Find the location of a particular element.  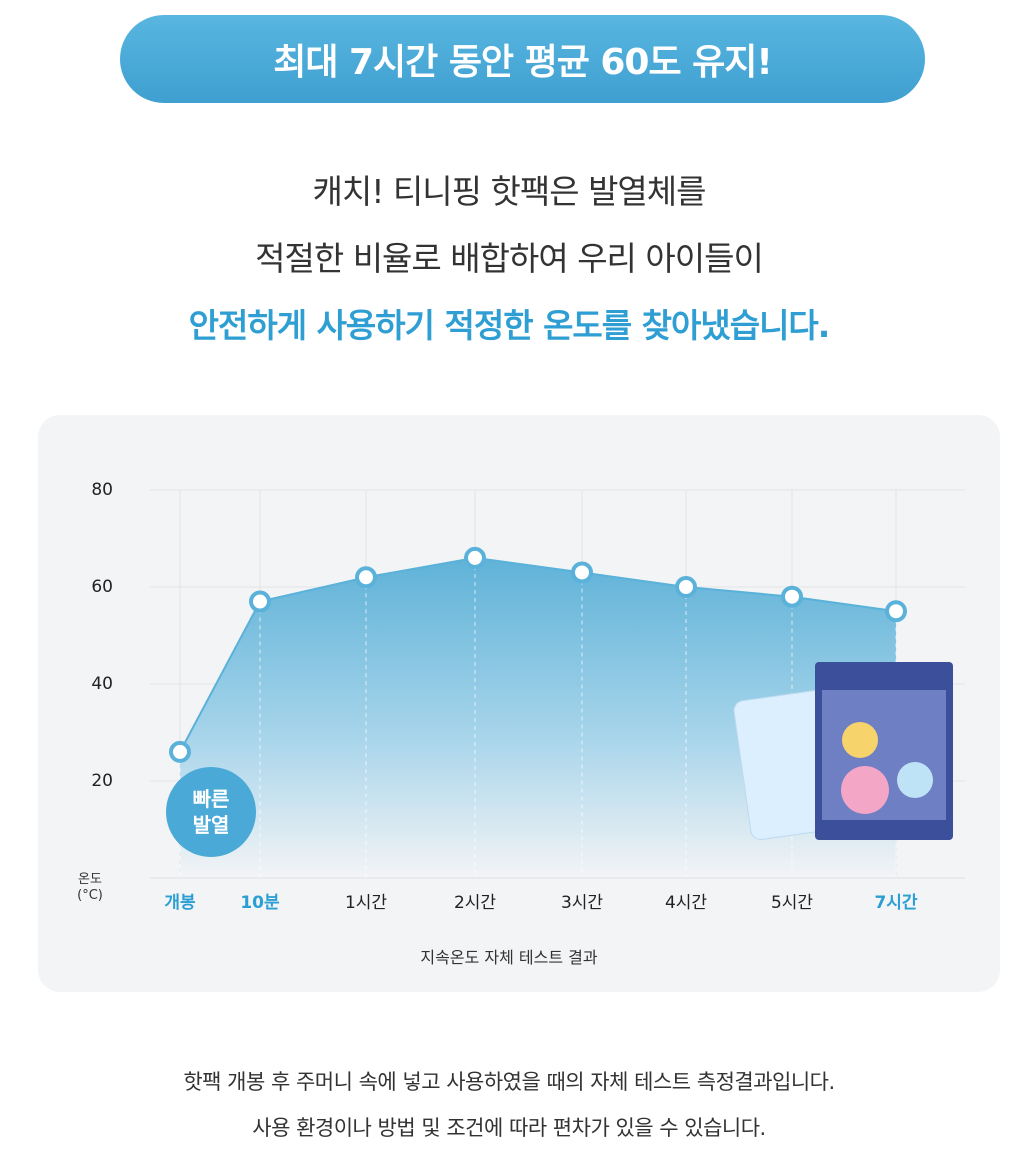

x-tick-label: 개봉 is located at coordinates (180, 903).